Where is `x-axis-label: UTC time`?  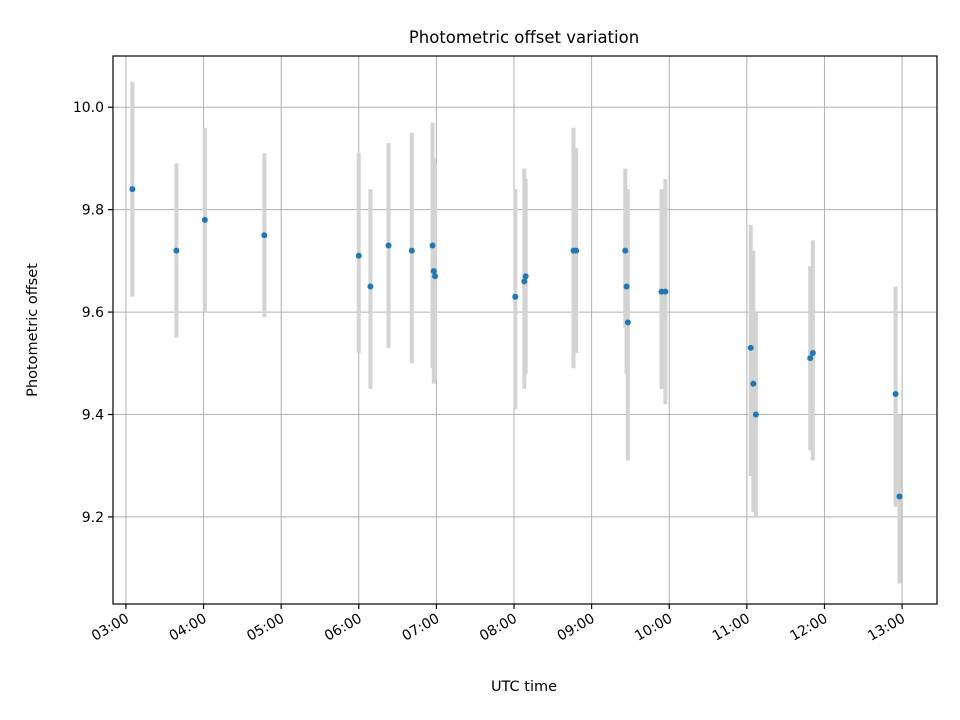 x-axis-label: UTC time is located at coordinates (524, 687).